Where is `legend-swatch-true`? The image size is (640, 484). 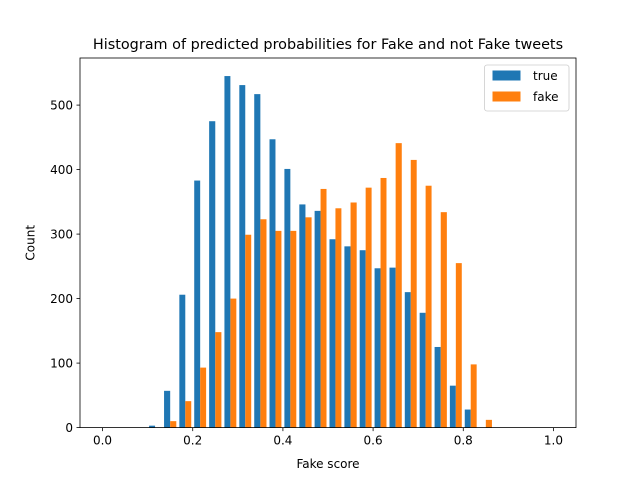 legend-swatch-true is located at coordinates (506, 75).